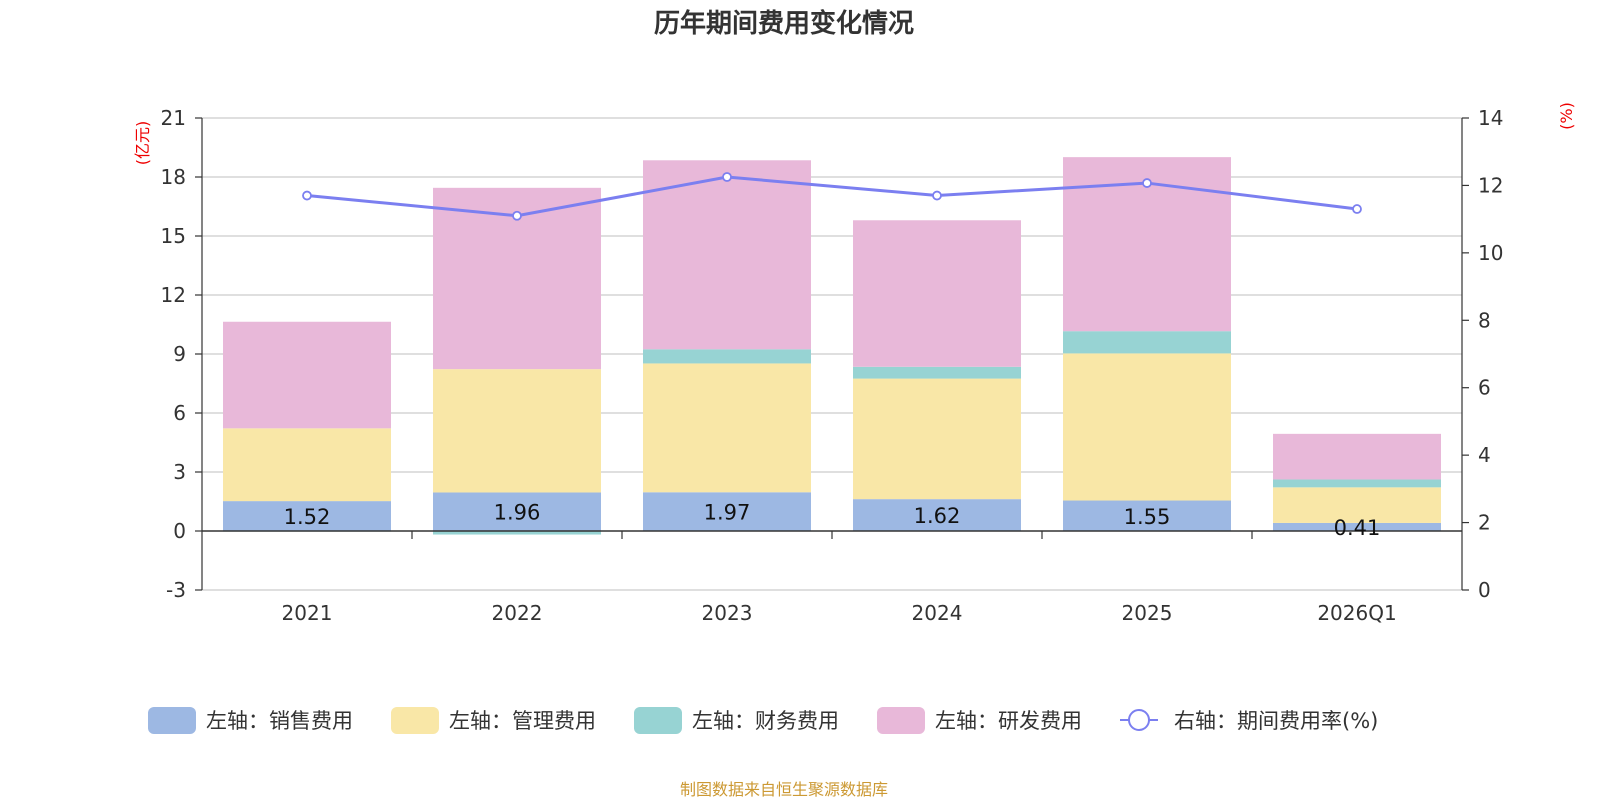  What do you see at coordinates (176, 590) in the screenshot?
I see `left-tick-label: -3` at bounding box center [176, 590].